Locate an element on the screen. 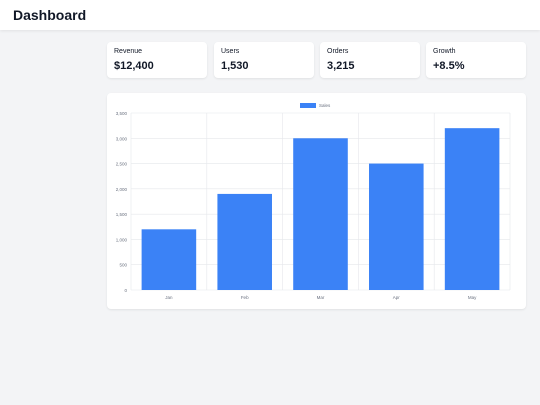 The image size is (540, 405). card-label: Revenue is located at coordinates (128, 51).